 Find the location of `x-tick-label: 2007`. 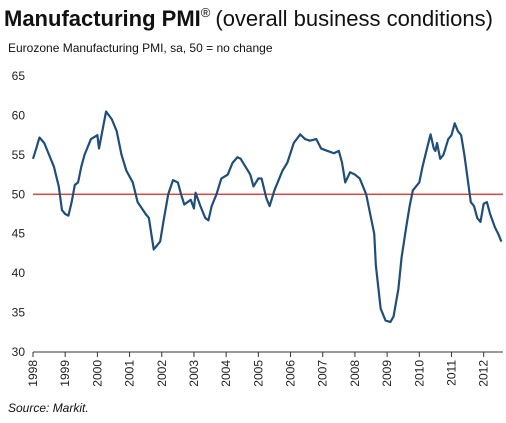

x-tick-label: 2007 is located at coordinates (323, 373).